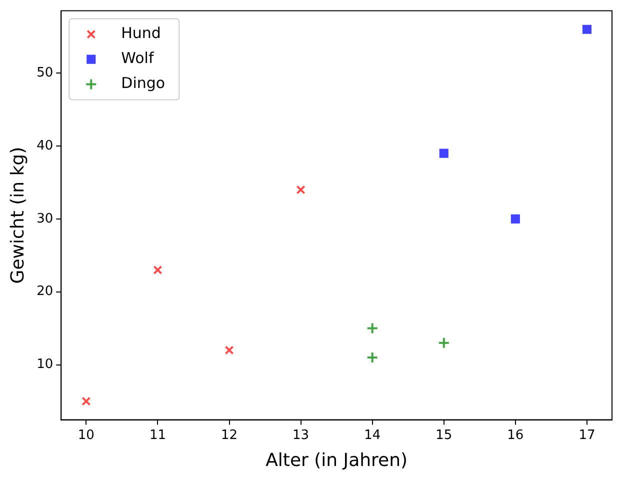  Describe the element at coordinates (45, 218) in the screenshot. I see `y-tick-label: 30` at that location.